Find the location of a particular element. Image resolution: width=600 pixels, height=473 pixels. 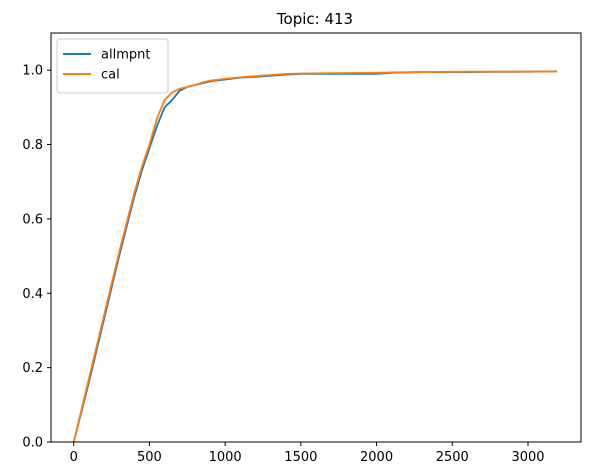

legend-label-cal: cal is located at coordinates (110, 75).